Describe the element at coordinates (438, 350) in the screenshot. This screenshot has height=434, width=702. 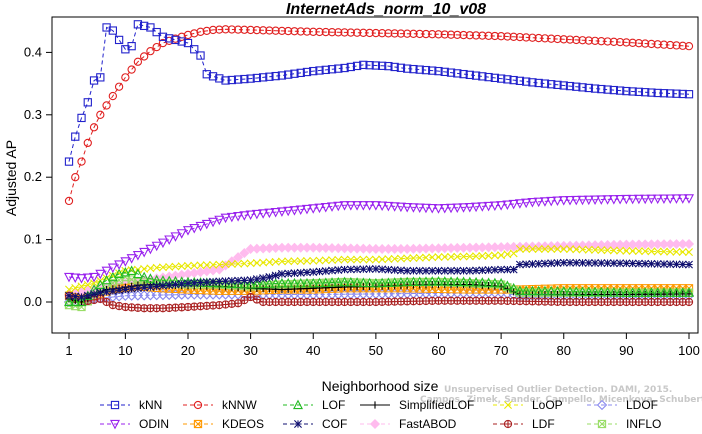
I see `x-tick-label: 60` at that location.